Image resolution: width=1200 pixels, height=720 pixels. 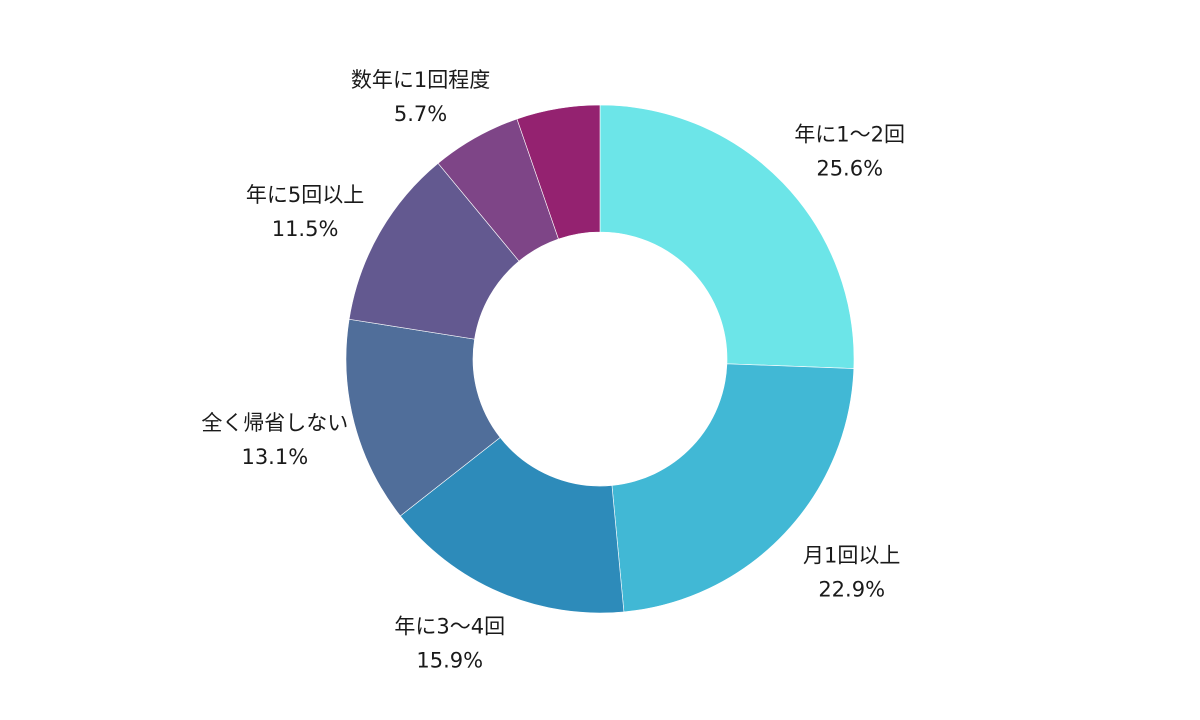 What do you see at coordinates (274, 440) in the screenshot?
I see `slice-label-group-3: 全く帰省しない 13.1%` at bounding box center [274, 440].